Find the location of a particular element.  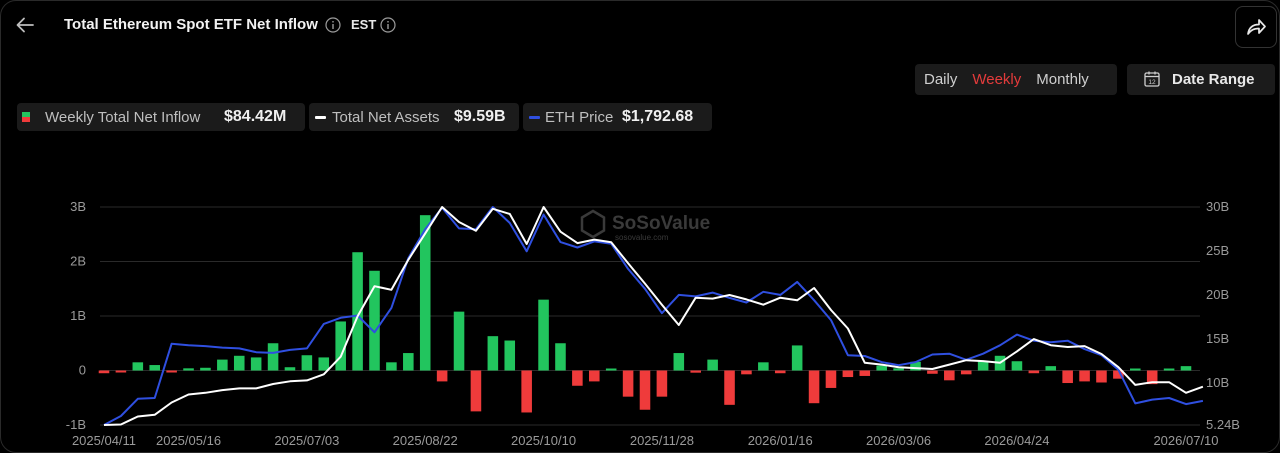

tab-monthly: Monthly is located at coordinates (1062, 79).